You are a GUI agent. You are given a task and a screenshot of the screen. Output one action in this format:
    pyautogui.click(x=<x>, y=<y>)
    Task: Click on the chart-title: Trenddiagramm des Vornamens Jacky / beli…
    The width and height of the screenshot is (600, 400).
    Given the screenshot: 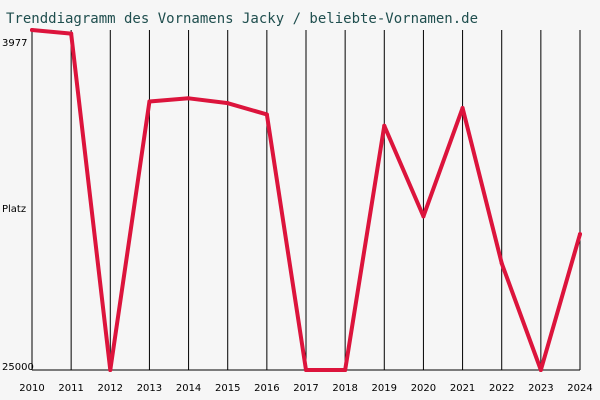 What is the action you would take?
    pyautogui.click(x=242, y=19)
    